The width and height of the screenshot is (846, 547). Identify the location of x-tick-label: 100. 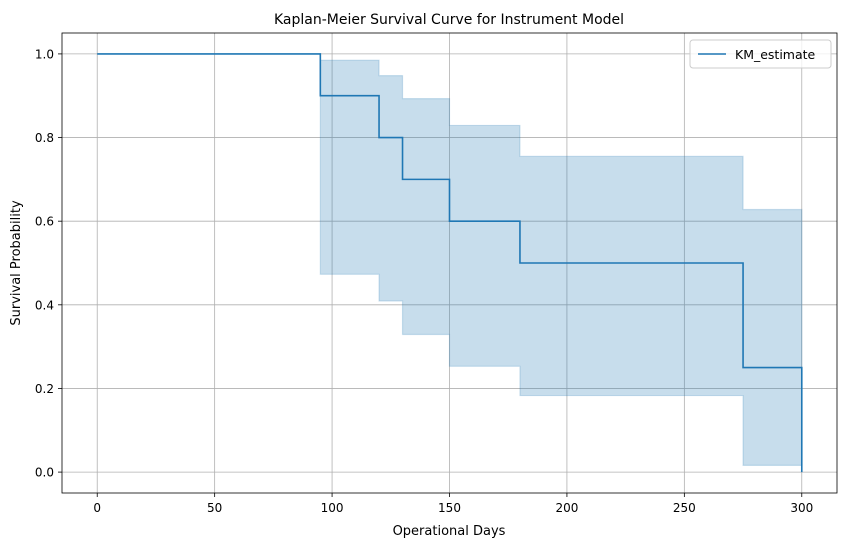
(332, 508).